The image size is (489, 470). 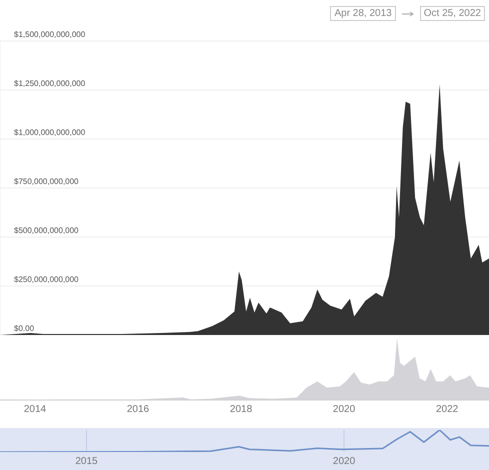 I want to click on y-tick-label: $750,000,000,000, so click(x=47, y=181).